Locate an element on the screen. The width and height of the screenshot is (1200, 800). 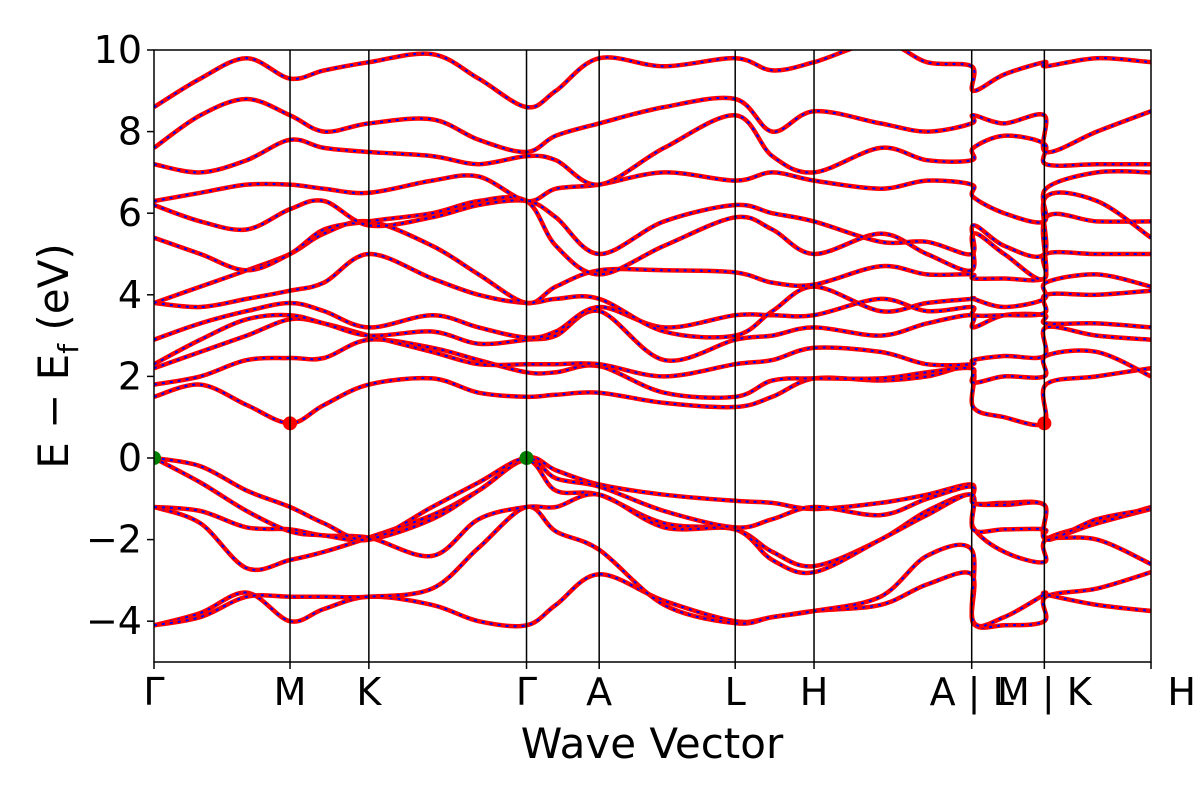
y-tick-label-4: 4 is located at coordinates (130, 295).